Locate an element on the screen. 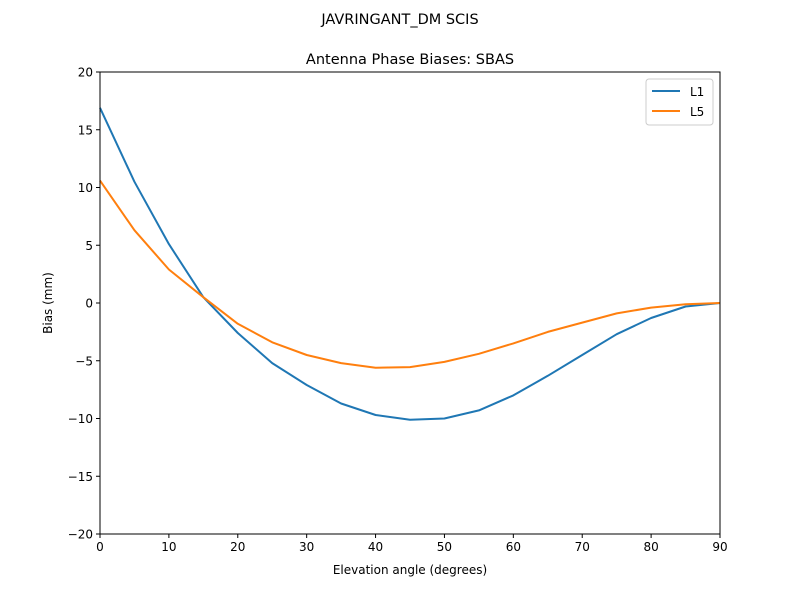 Image resolution: width=800 pixels, height=604 pixels. y-axis-label: Bias (mm) is located at coordinates (48, 303).